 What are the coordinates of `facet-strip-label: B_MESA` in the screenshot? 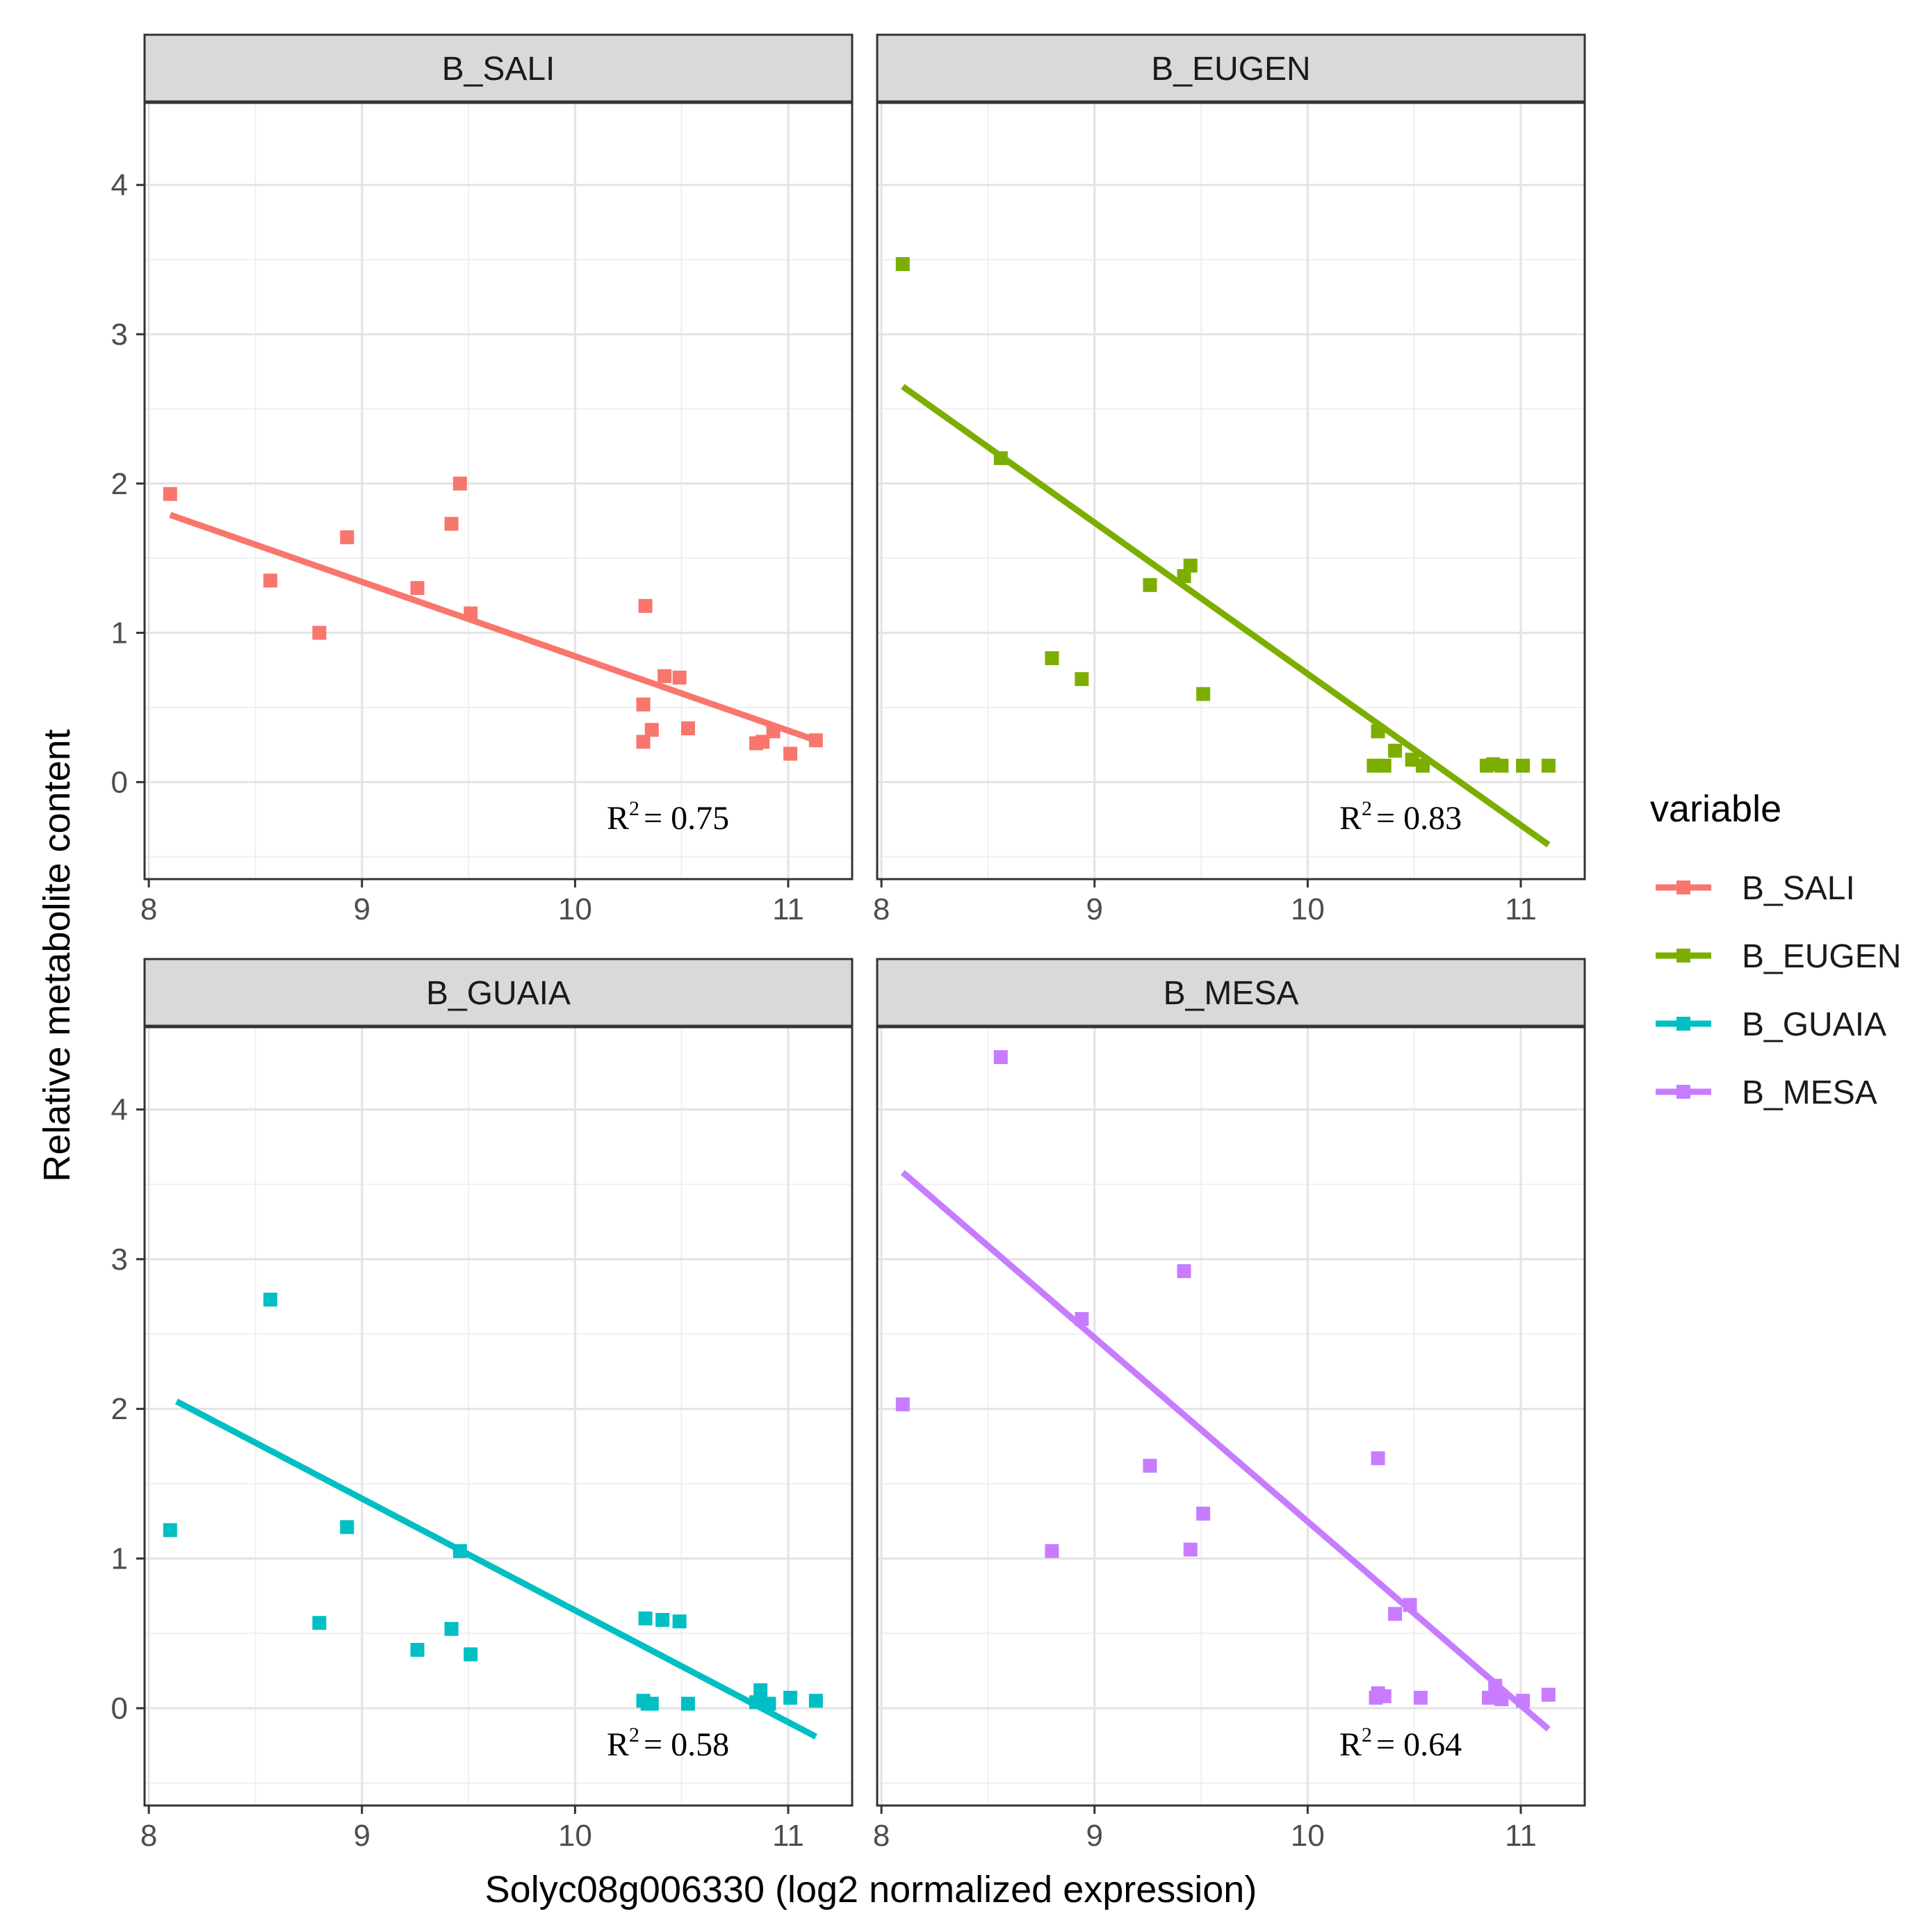 It's located at (1231, 993).